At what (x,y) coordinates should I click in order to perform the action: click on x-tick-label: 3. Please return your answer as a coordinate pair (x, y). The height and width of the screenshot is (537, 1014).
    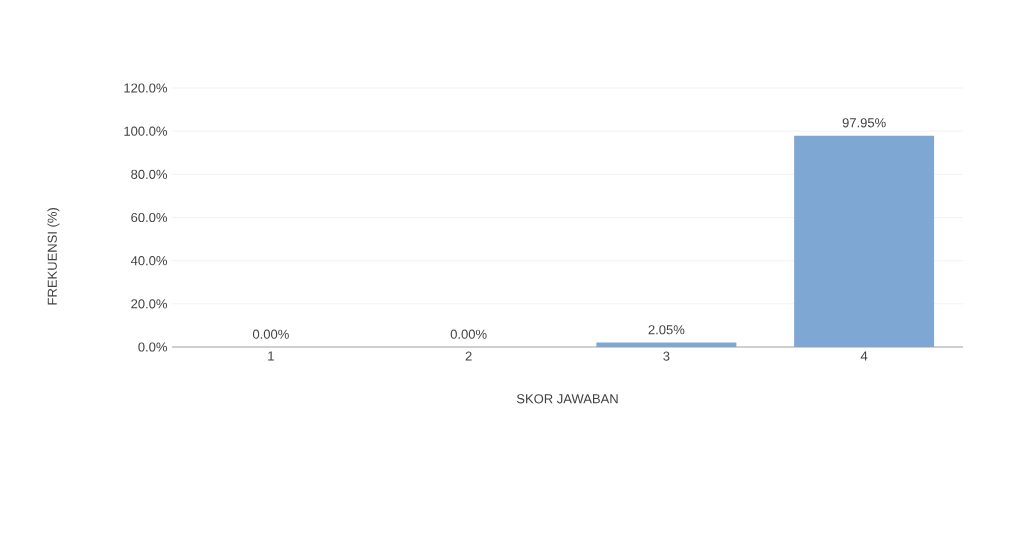
    Looking at the image, I should click on (666, 356).